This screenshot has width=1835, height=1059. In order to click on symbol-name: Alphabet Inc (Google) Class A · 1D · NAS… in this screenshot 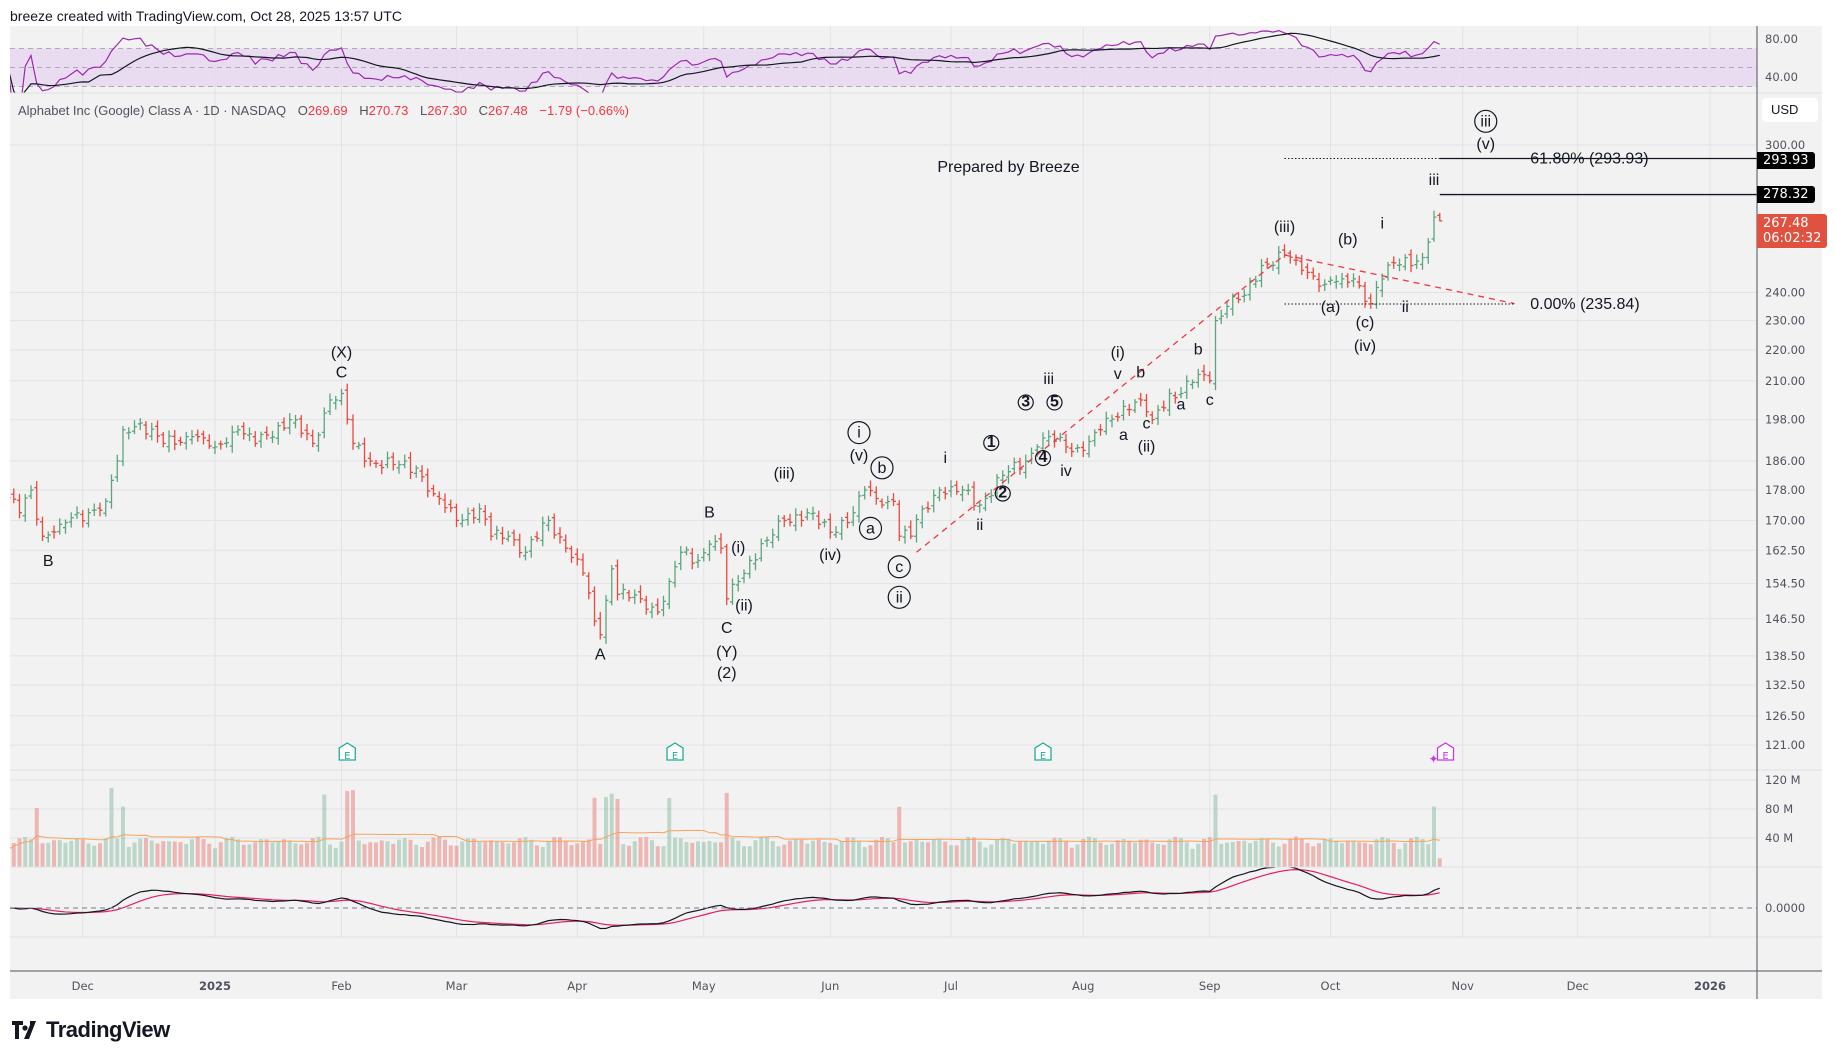, I will do `click(152, 110)`.